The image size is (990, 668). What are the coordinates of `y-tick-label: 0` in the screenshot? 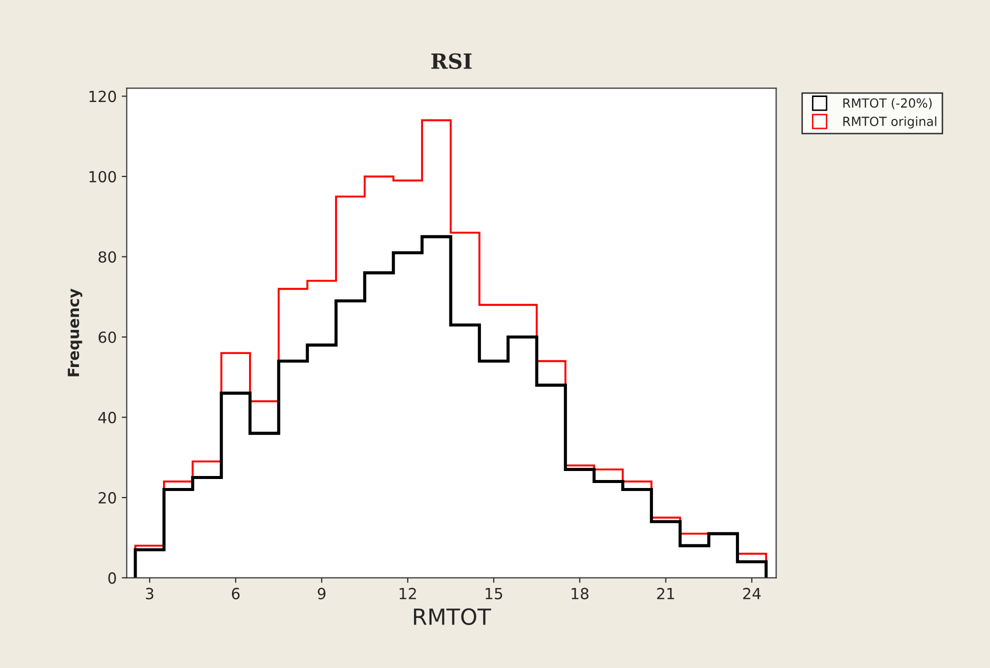 It's located at (112, 578).